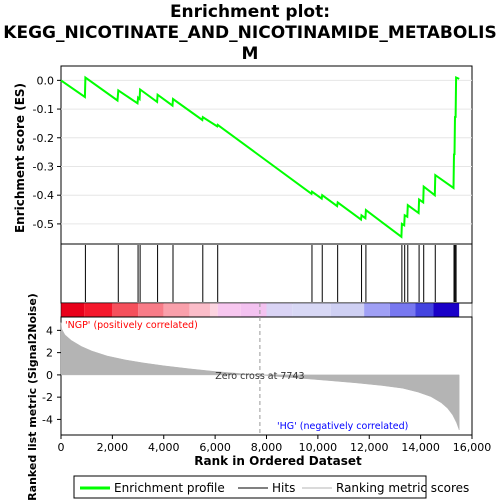  What do you see at coordinates (250, 12) in the screenshot?
I see `chart-title-line1: Enrichment plot:` at bounding box center [250, 12].